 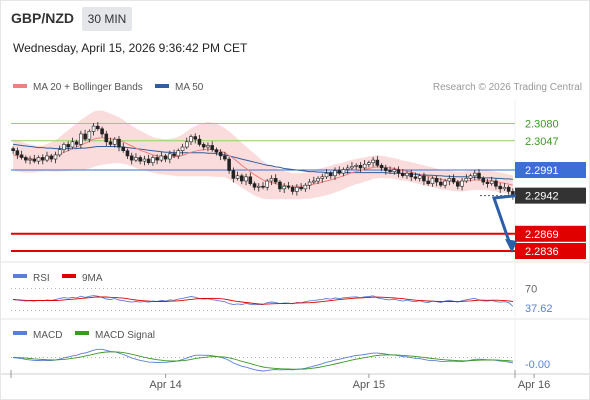 What do you see at coordinates (539, 309) in the screenshot?
I see `rsi-last-value: 37.62` at bounding box center [539, 309].